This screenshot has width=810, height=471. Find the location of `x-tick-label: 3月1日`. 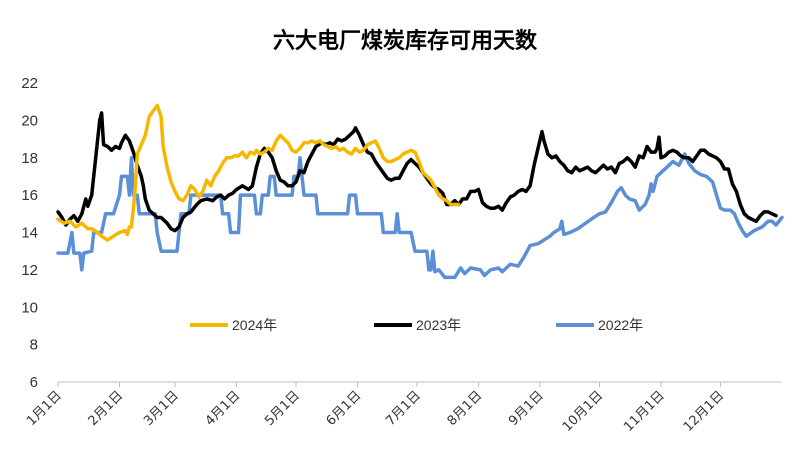

x-tick-label: 3月1日 is located at coordinates (161, 408).